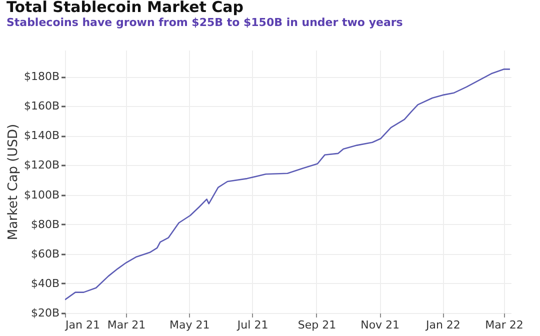 The height and width of the screenshot is (336, 540). I want to click on y-tick-label: $120B, so click(42, 165).